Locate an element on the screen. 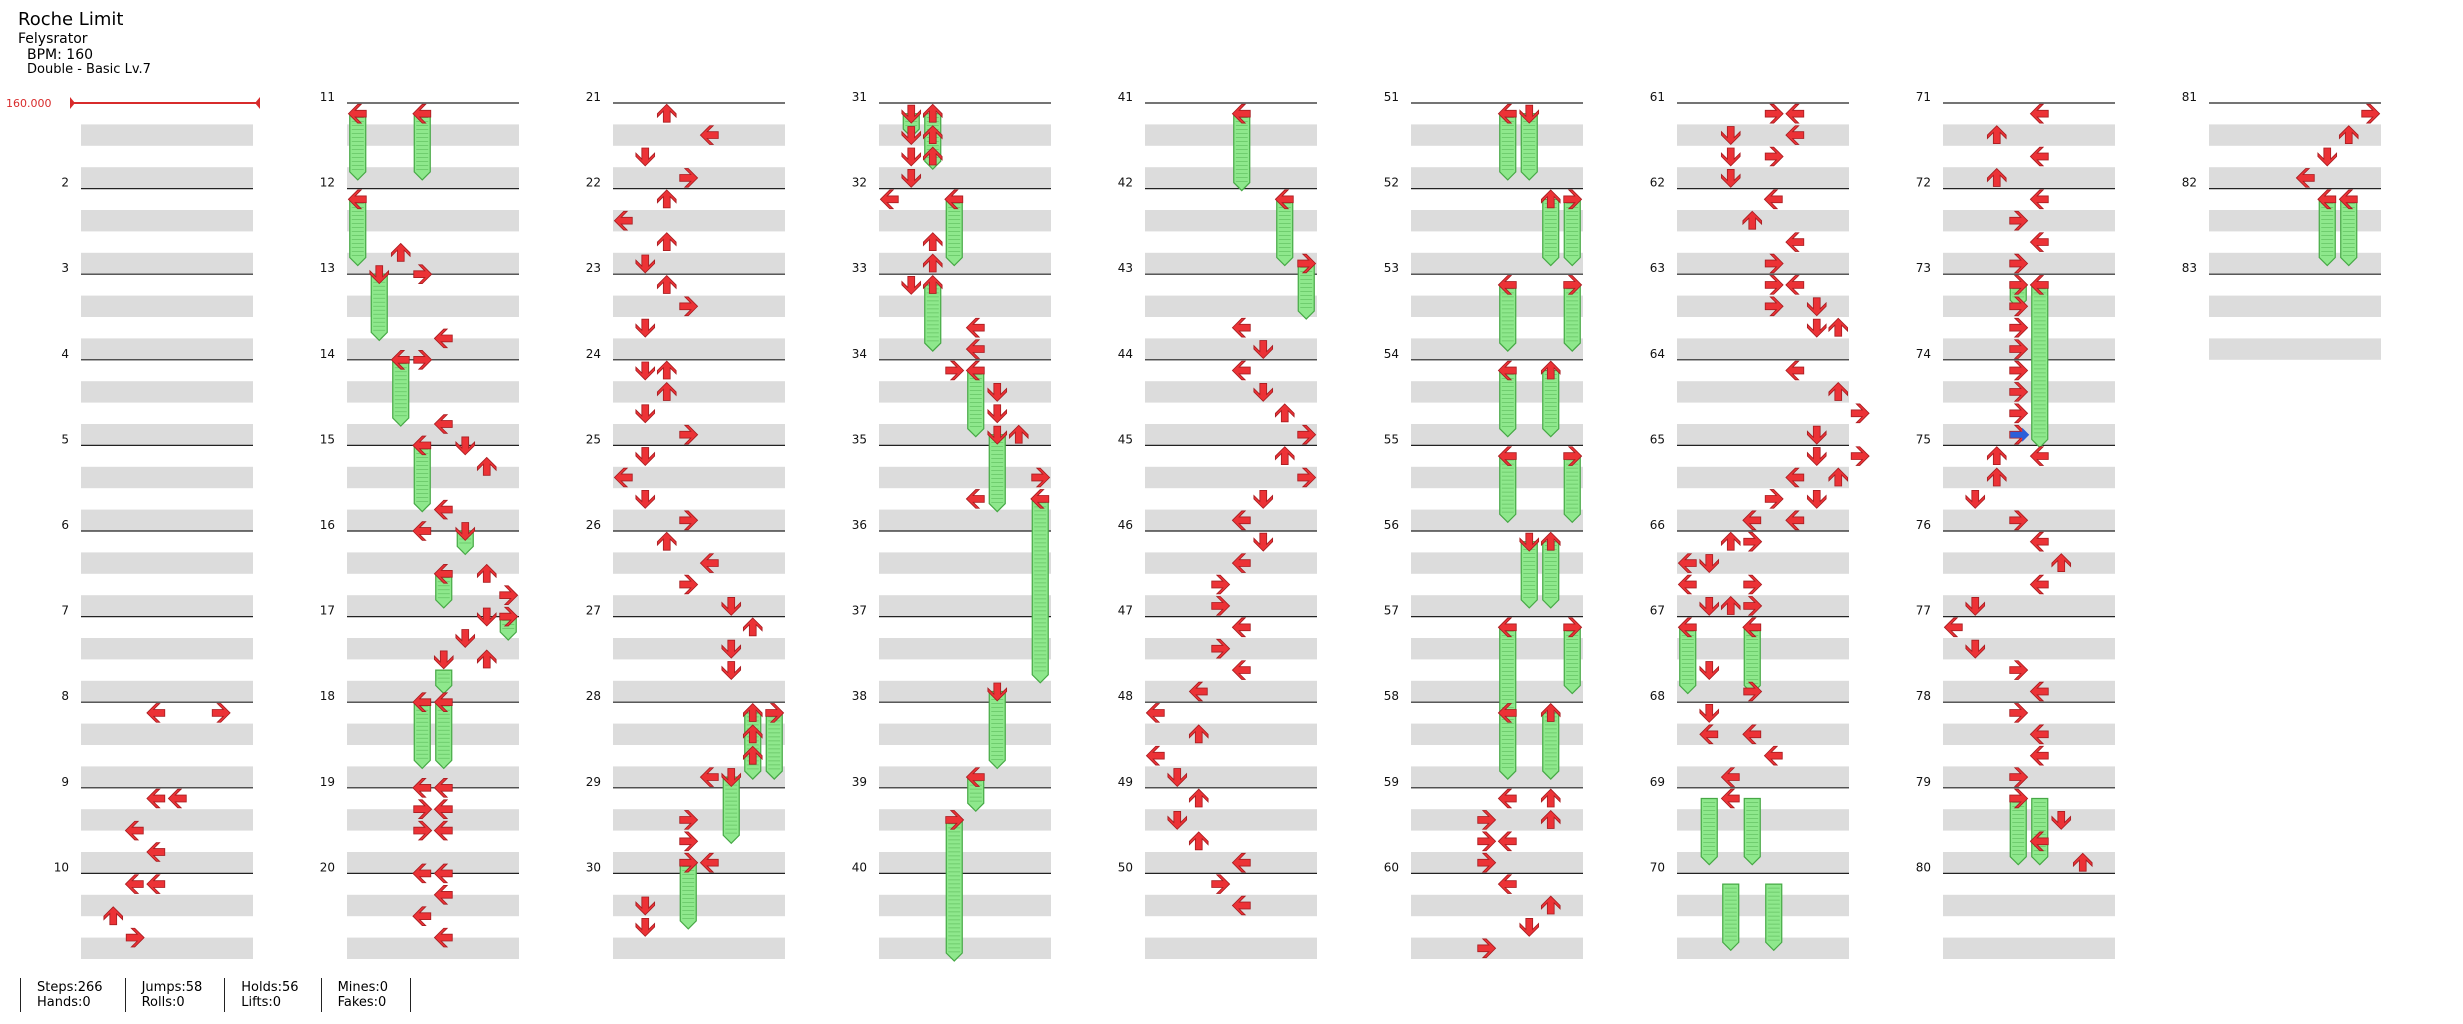 This screenshot has width=2463, height=1024. measure-number: 78 is located at coordinates (1923, 696).